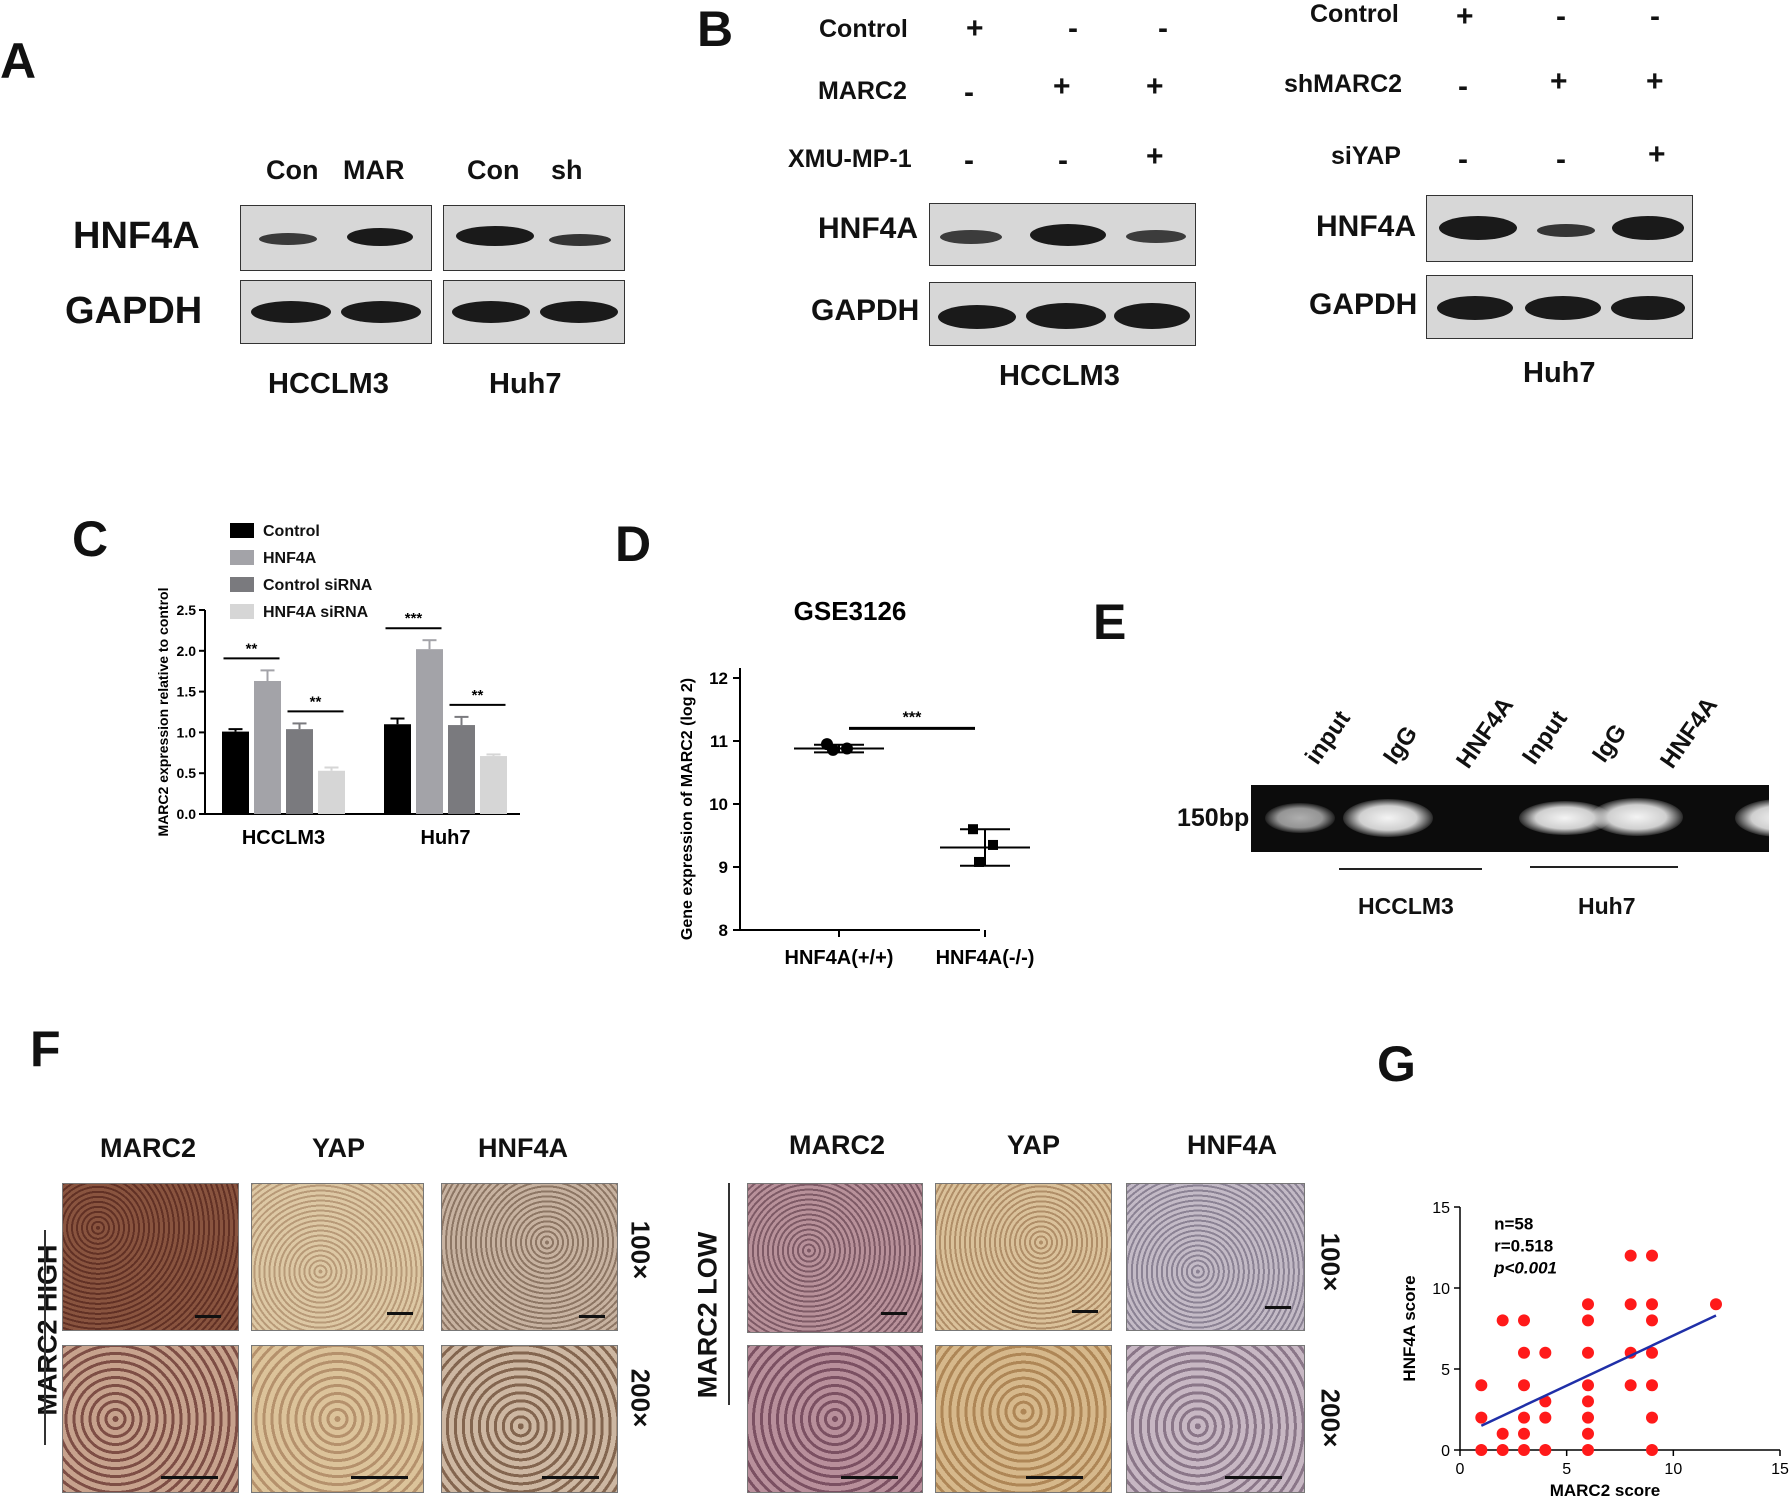  What do you see at coordinates (835, 1419) in the screenshot?
I see `ihc-image-marc2-low-200x` at bounding box center [835, 1419].